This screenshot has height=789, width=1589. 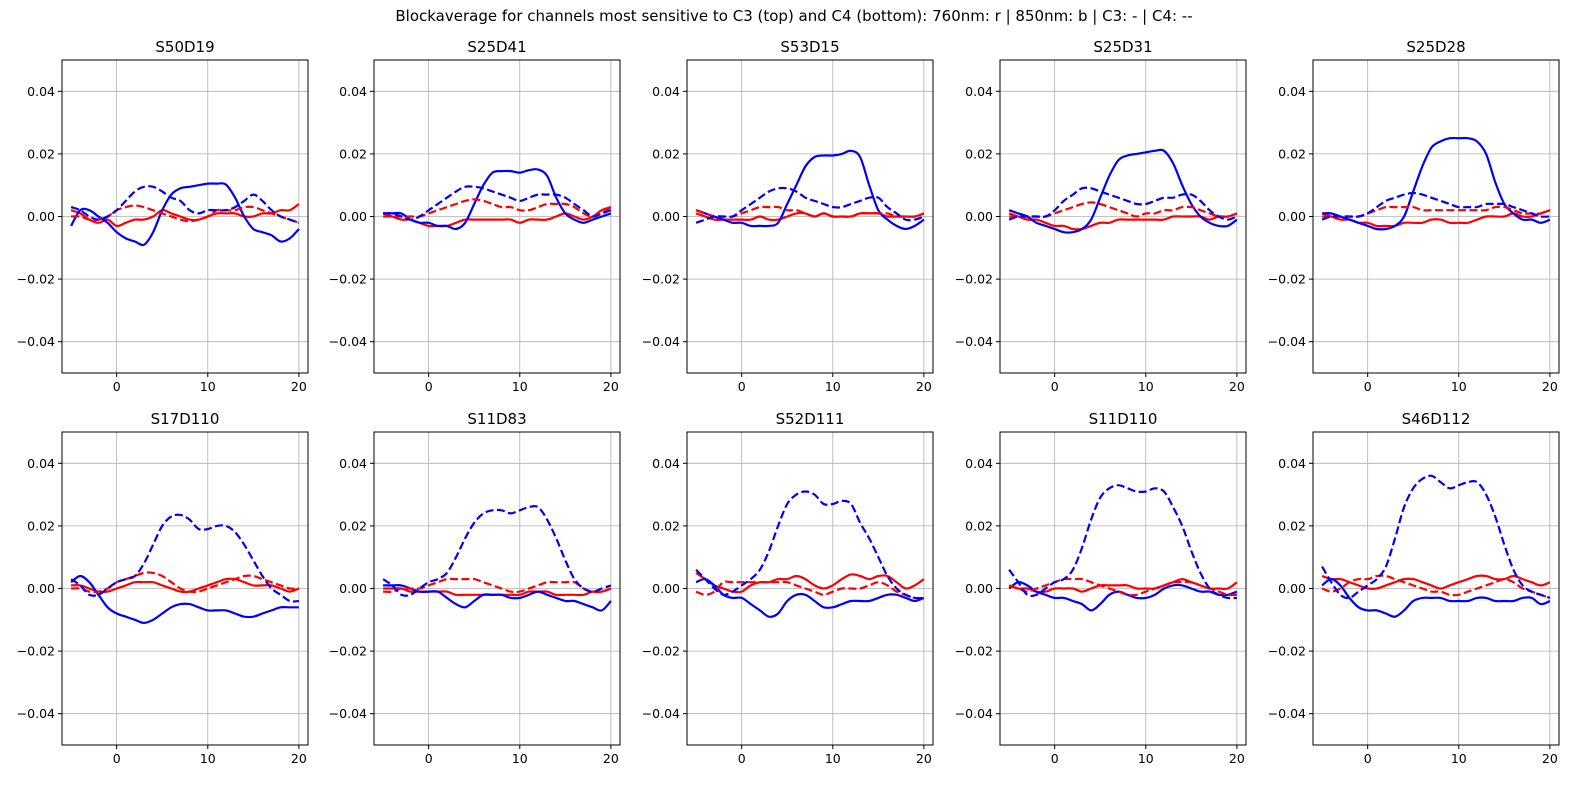 I want to click on panel-S25D28: 0.04 0.02 0.00 −0.02 −0.04 0 10 20 S25D28, so click(x=1414, y=216).